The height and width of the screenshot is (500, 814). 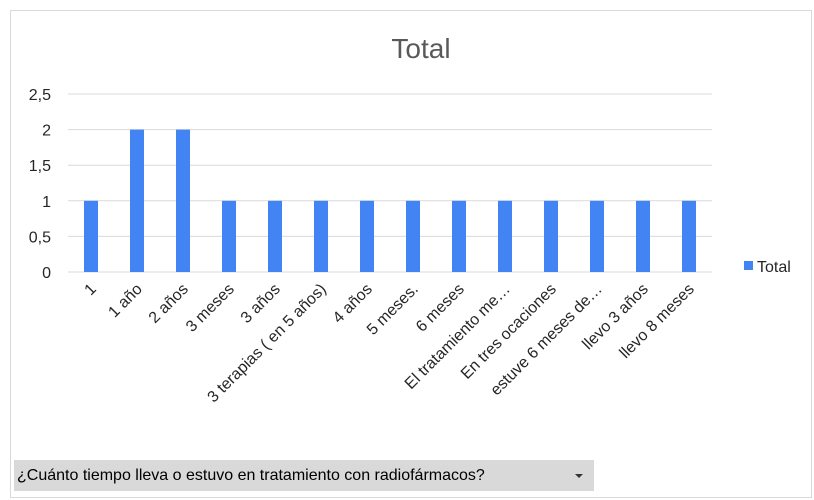 I want to click on x-tick-label: 4 años, so click(x=353, y=304).